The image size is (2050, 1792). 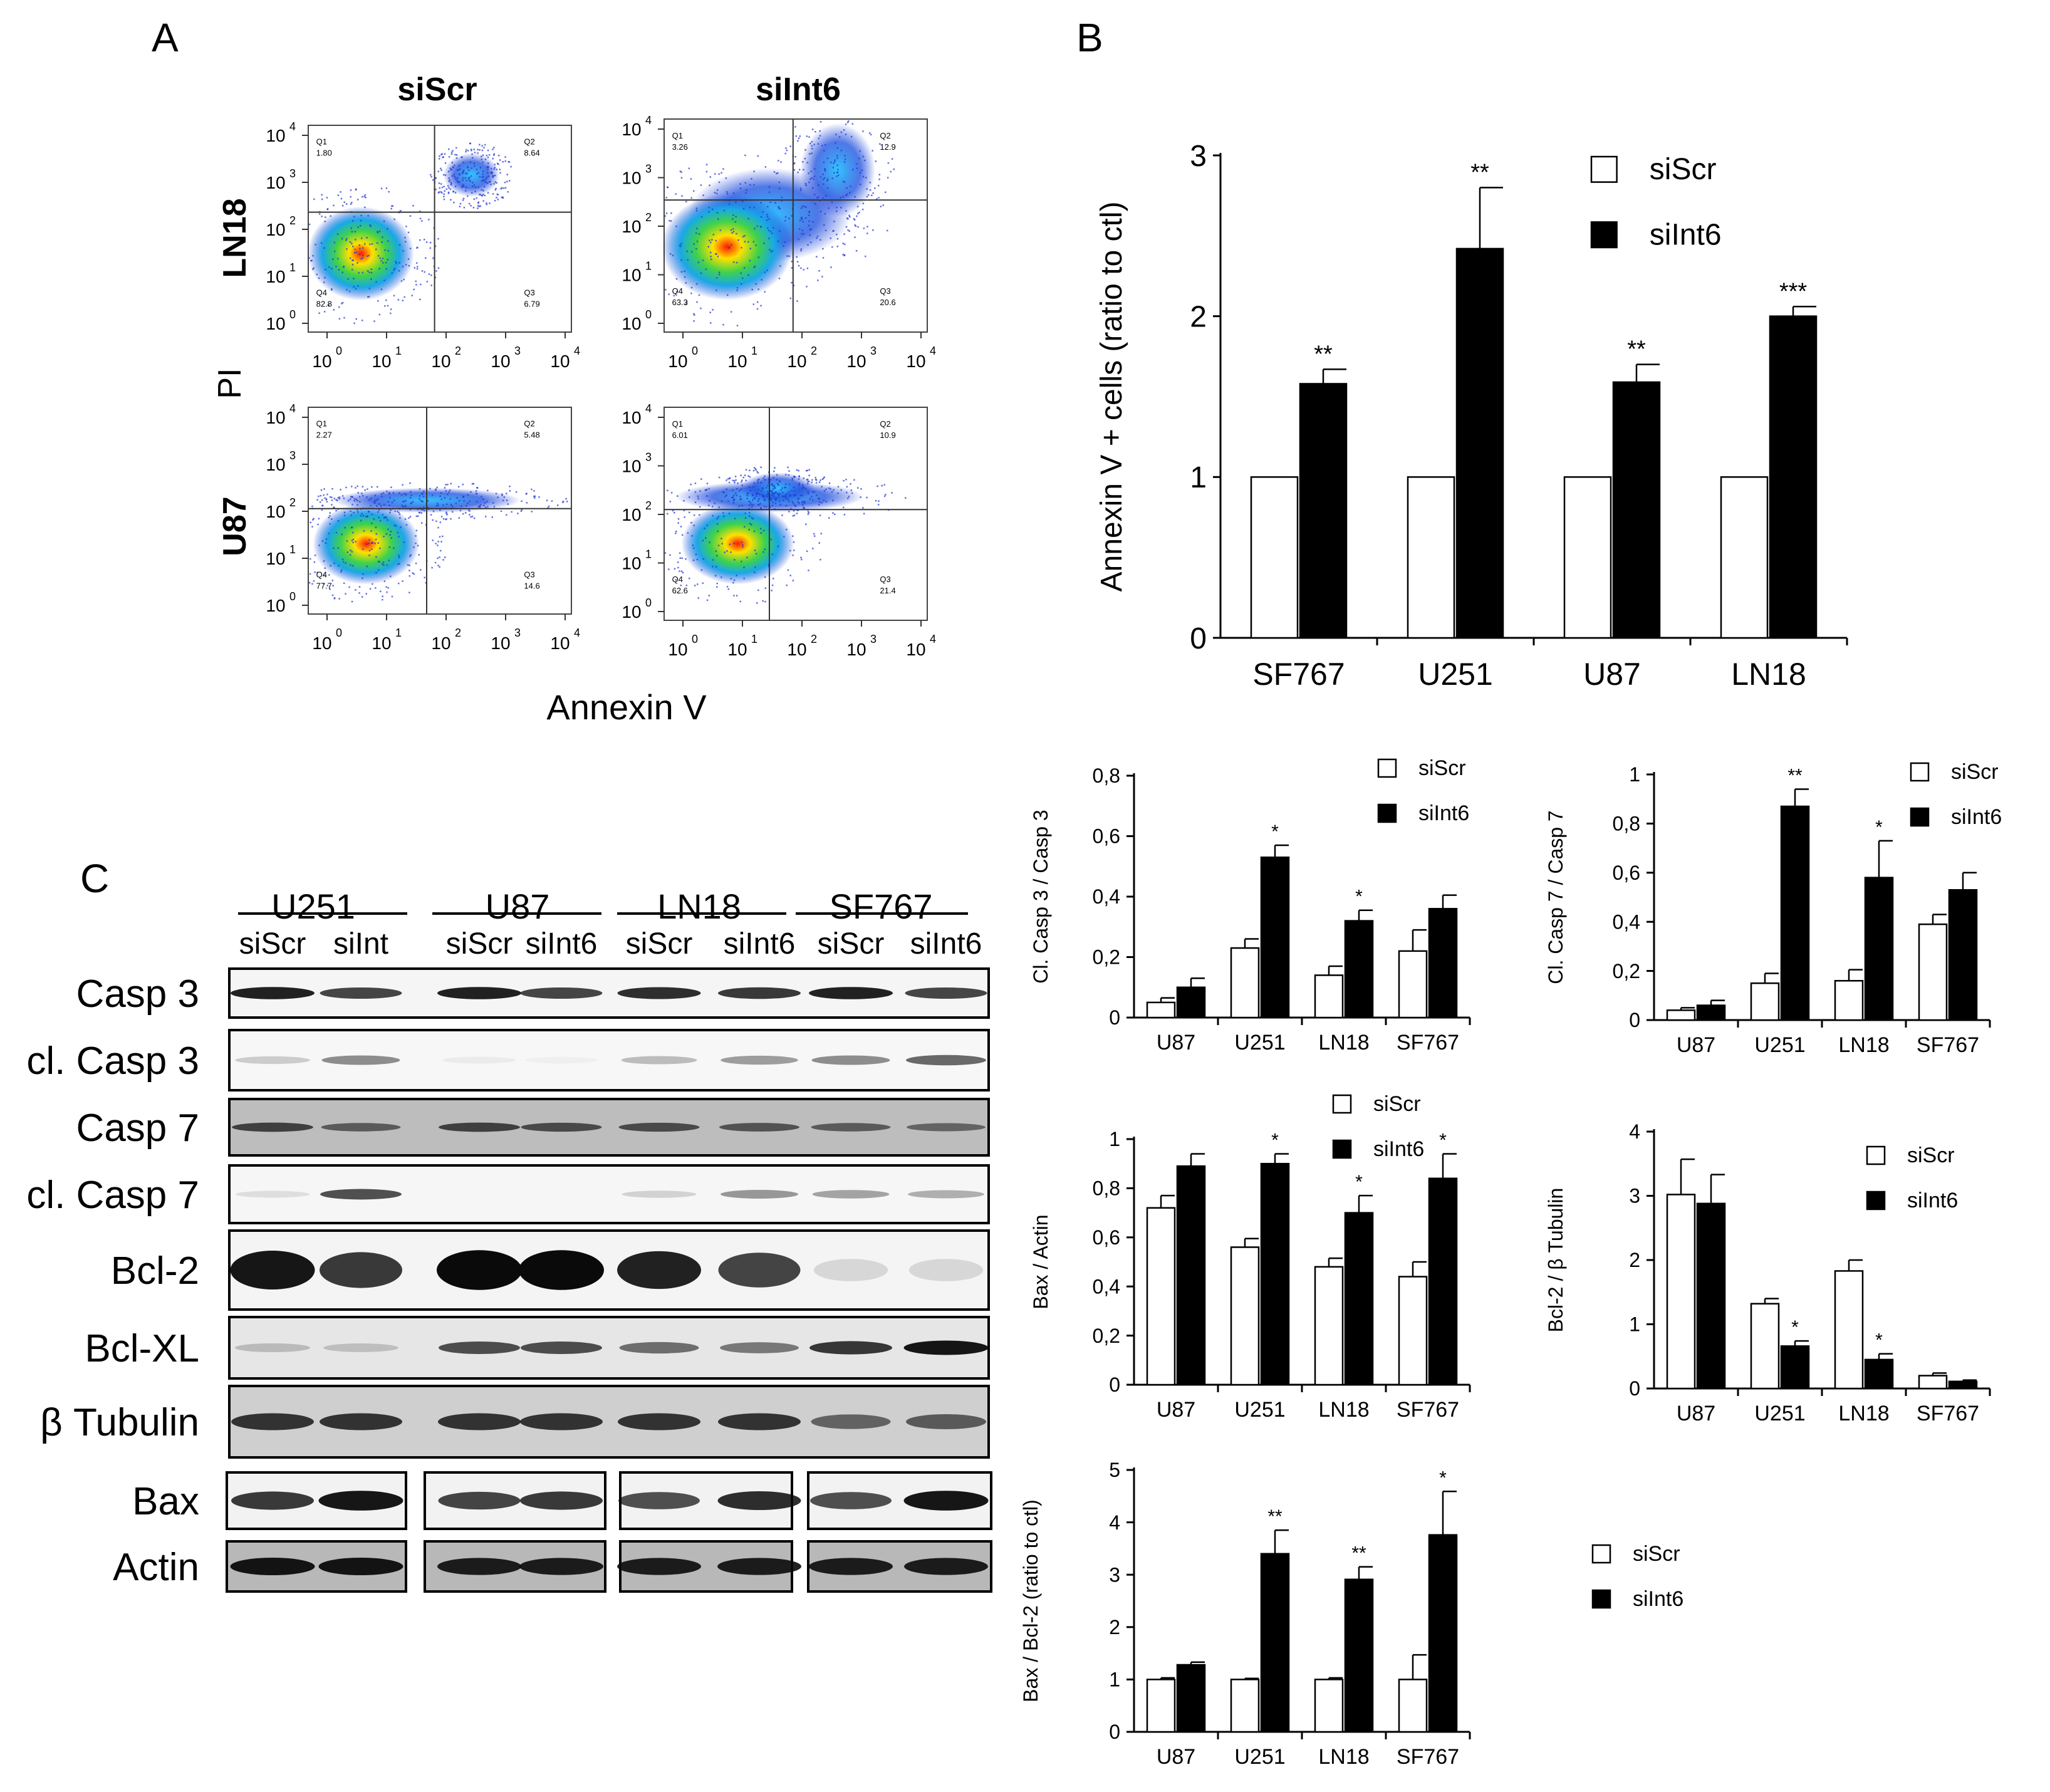 I want to click on quadrant-name-q4: Q4, so click(x=677, y=291).